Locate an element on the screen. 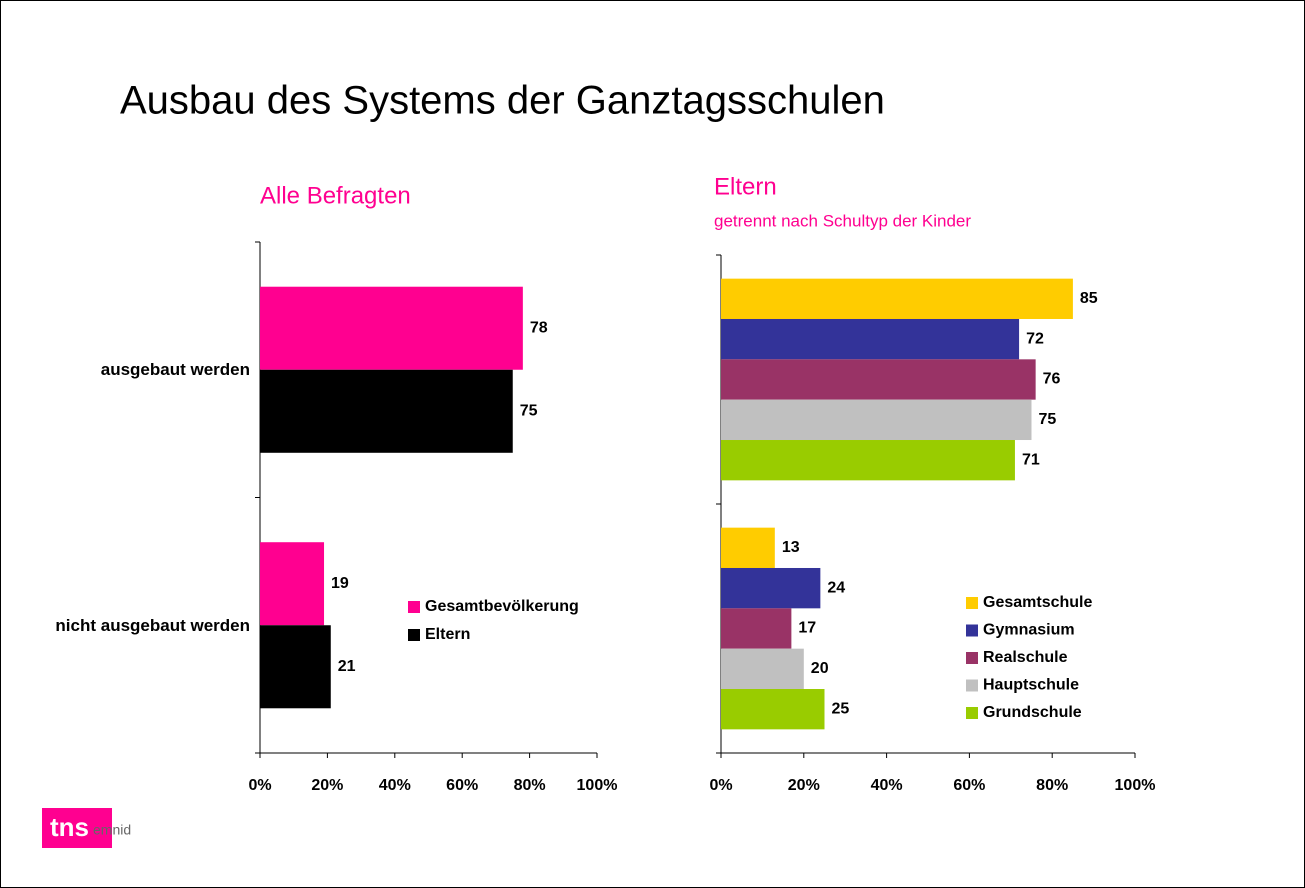 Image resolution: width=1305 pixels, height=888 pixels. value-label: 76 is located at coordinates (1052, 379).